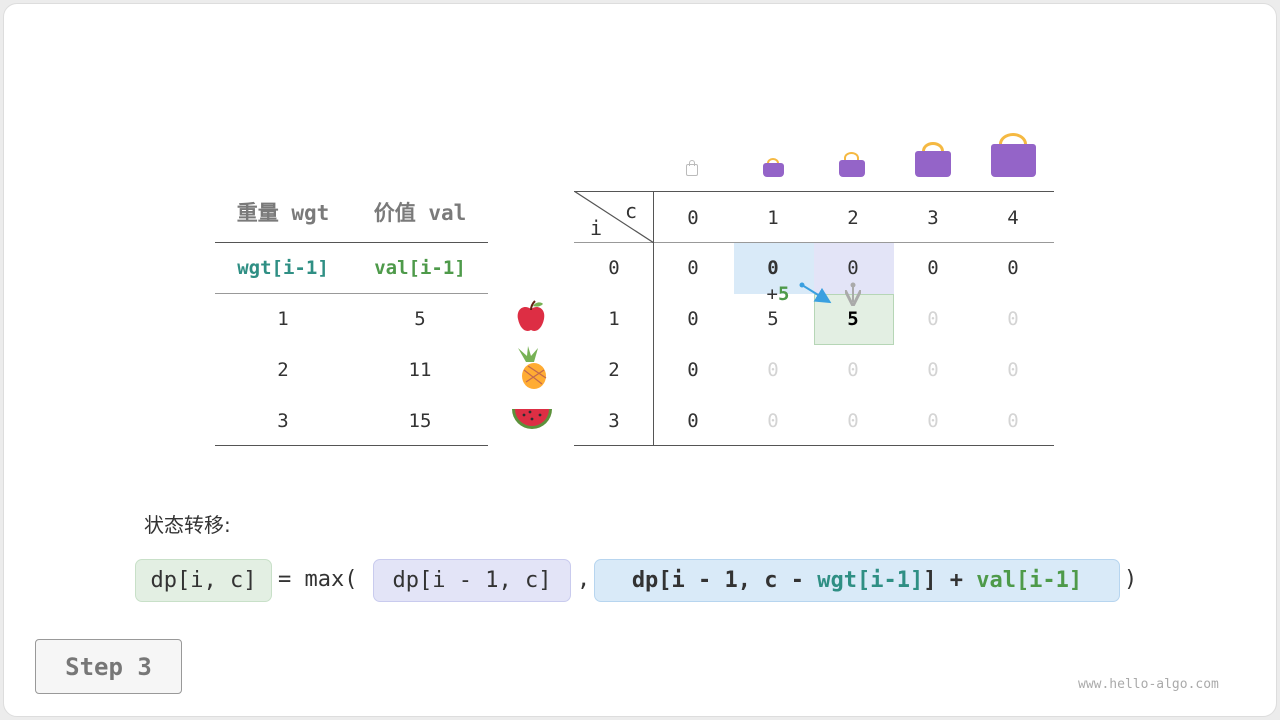 This screenshot has width=1280, height=720. I want to click on blue-arrow, so click(816, 294).